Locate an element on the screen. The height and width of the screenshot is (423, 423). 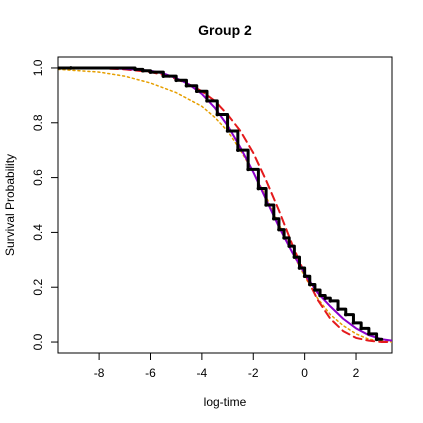
x-tick-label: -6 is located at coordinates (150, 373).